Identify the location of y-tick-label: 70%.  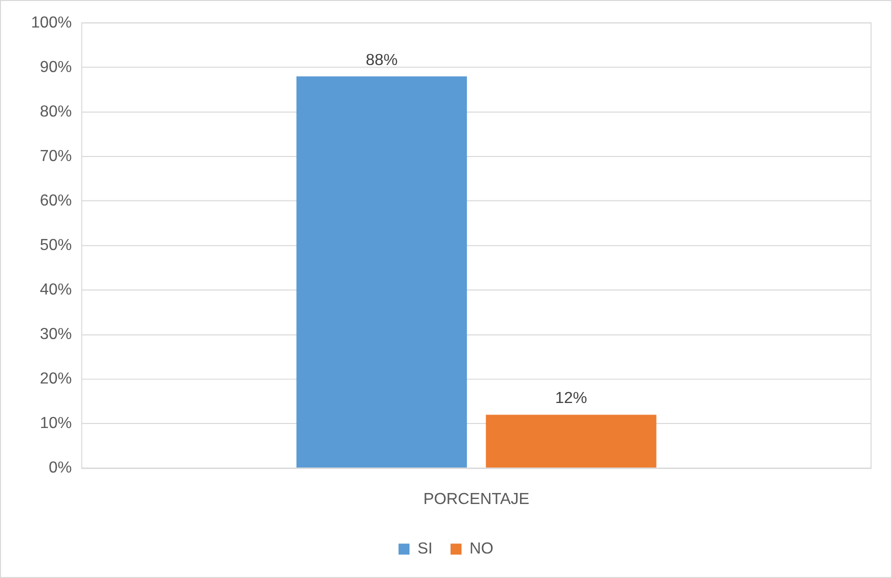
(56, 156).